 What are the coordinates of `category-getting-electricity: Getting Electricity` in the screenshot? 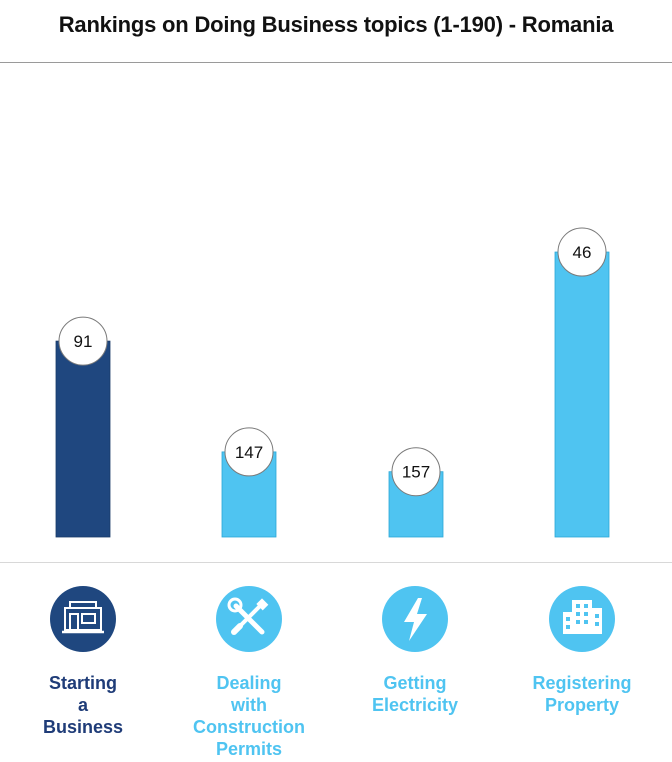 It's located at (415, 651).